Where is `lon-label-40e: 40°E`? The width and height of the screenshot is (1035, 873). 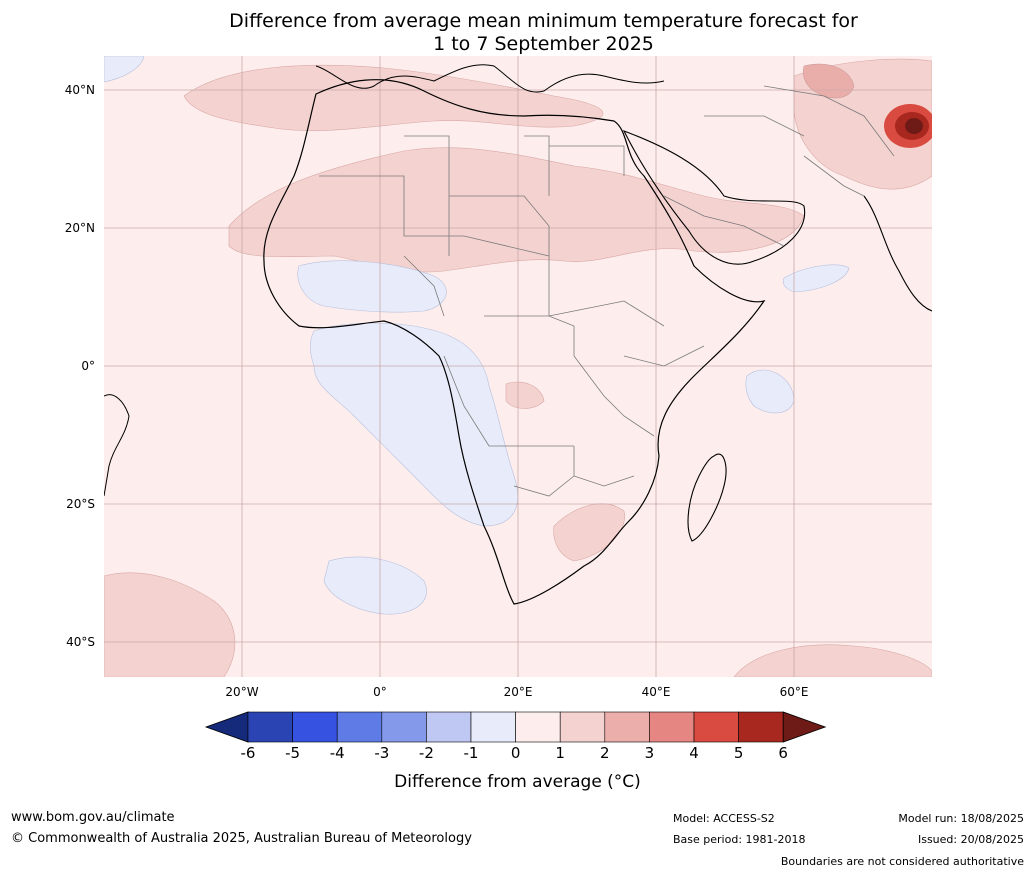 lon-label-40e: 40°E is located at coordinates (656, 692).